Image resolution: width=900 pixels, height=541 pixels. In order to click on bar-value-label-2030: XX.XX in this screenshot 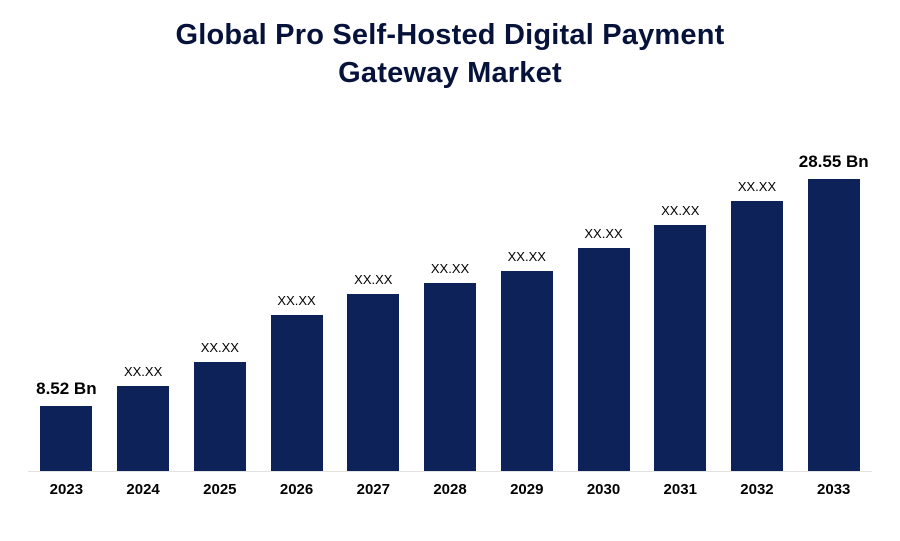, I will do `click(603, 233)`.